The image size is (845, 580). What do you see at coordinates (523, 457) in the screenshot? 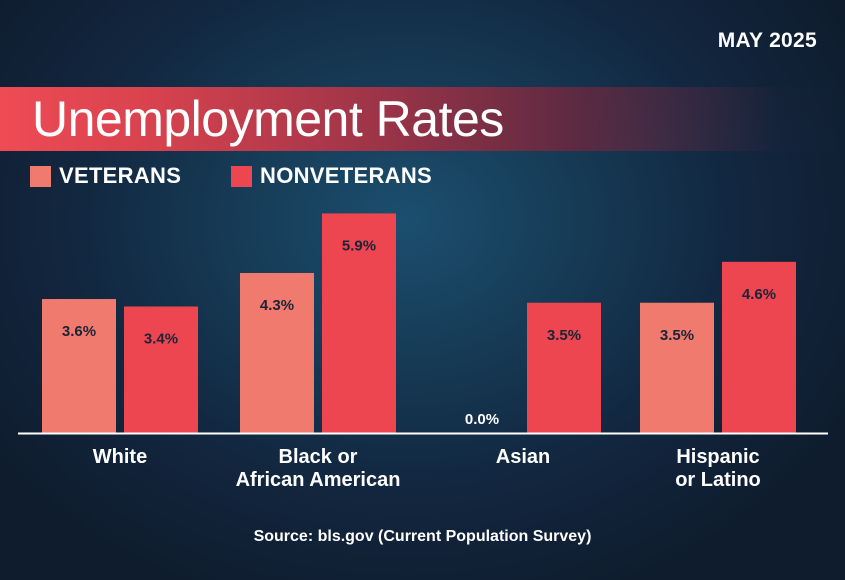
I see `category-label-2: Asian` at bounding box center [523, 457].